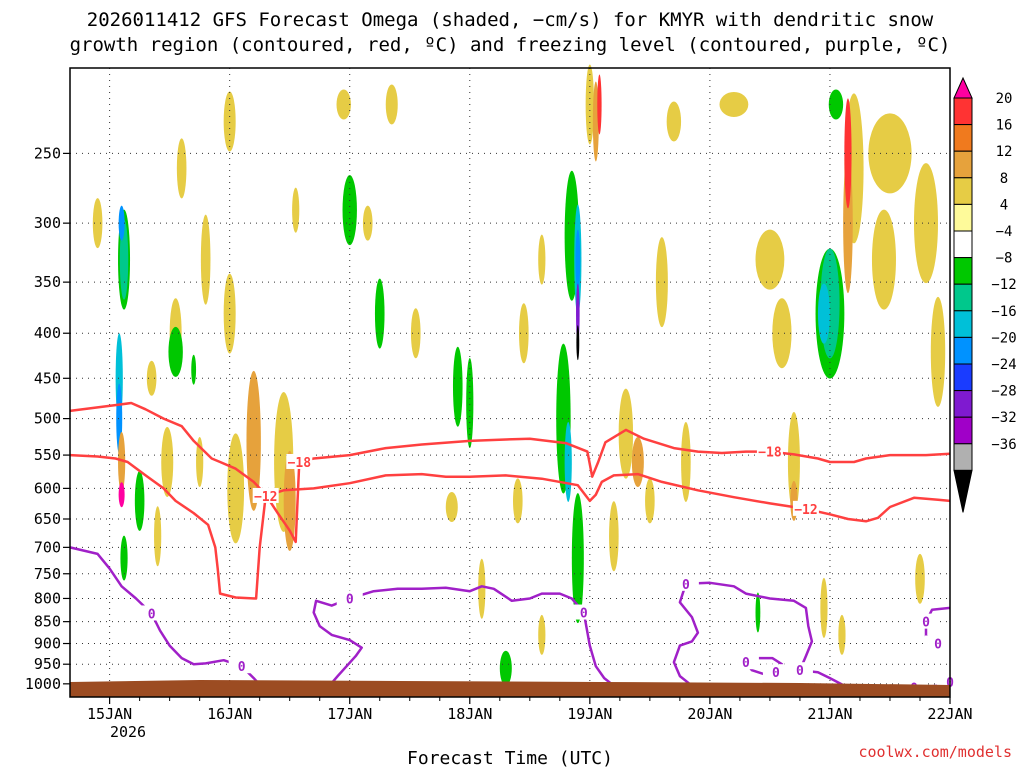 The height and width of the screenshot is (768, 1024). I want to click on colorbar-tick-label: 8, so click(1004, 179).